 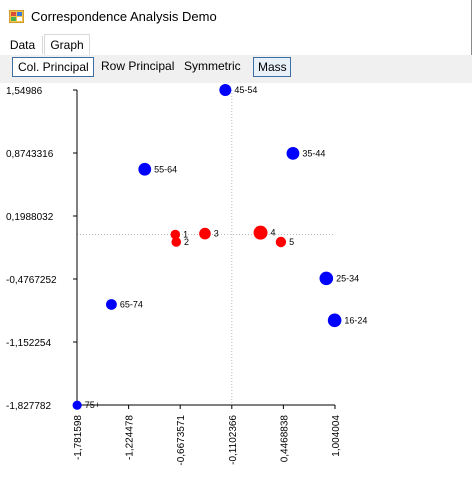 I want to click on point-label: 16-24, so click(x=355, y=320).